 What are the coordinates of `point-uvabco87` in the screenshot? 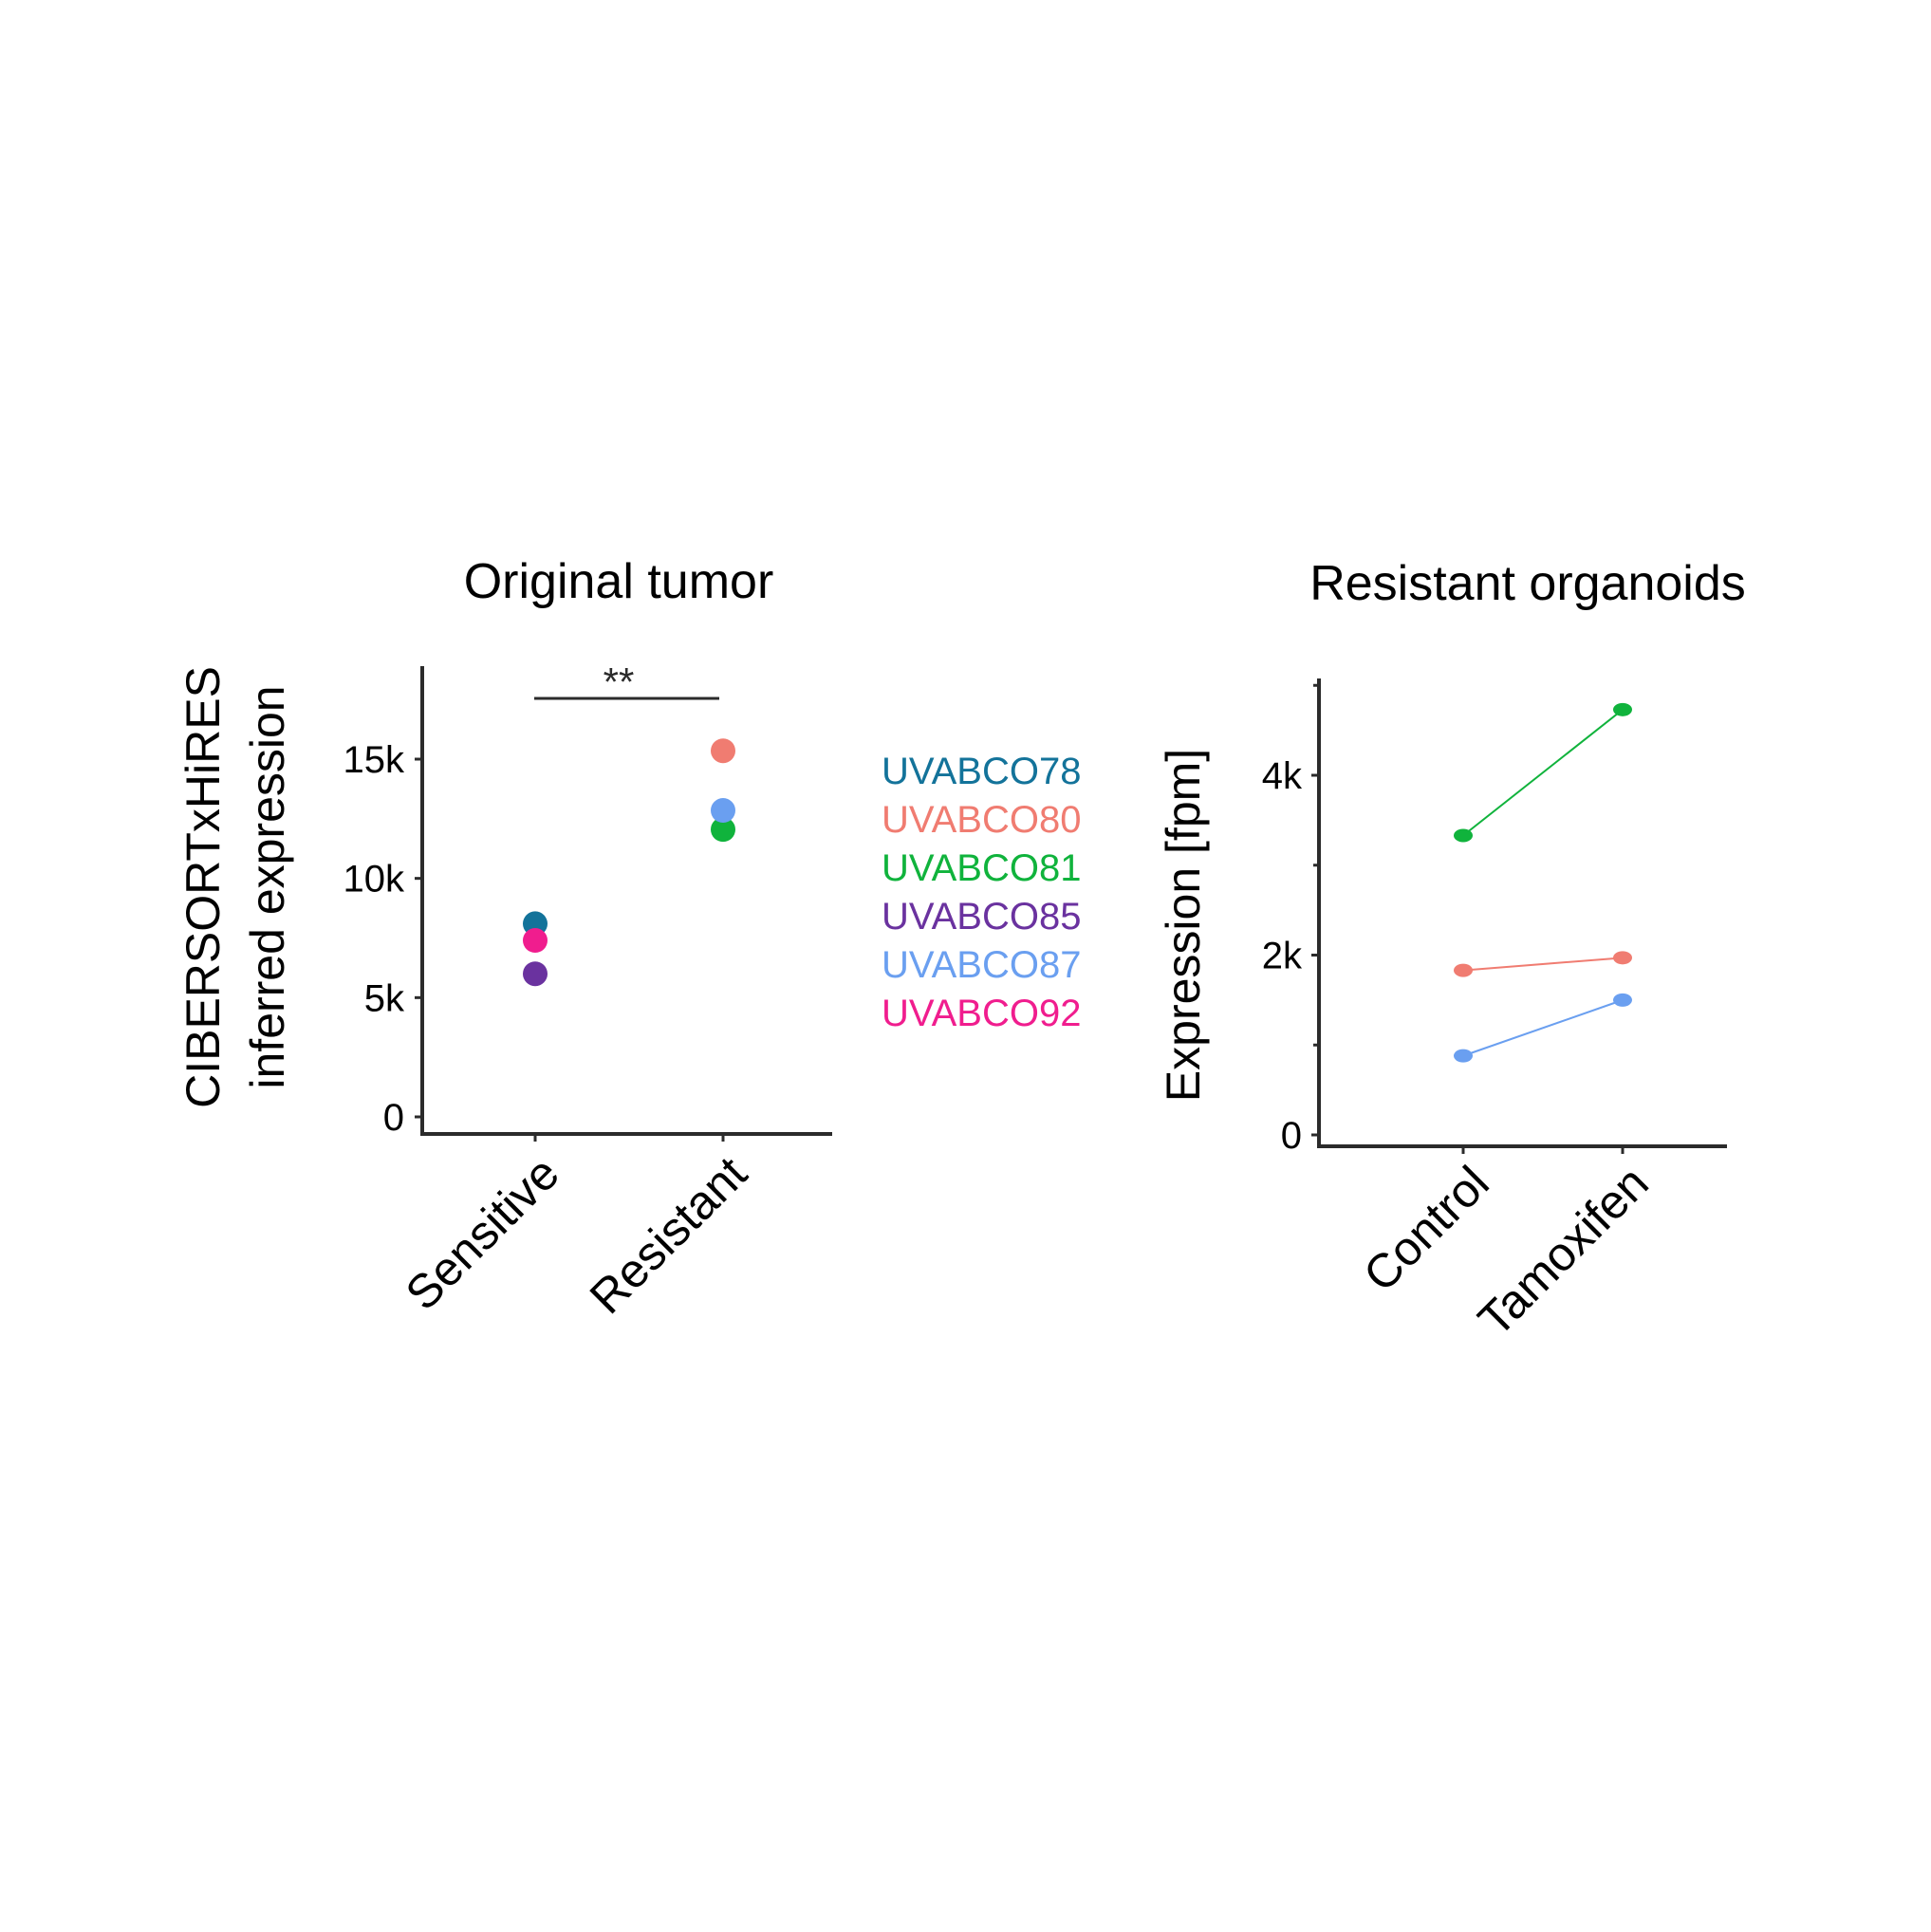 It's located at (723, 811).